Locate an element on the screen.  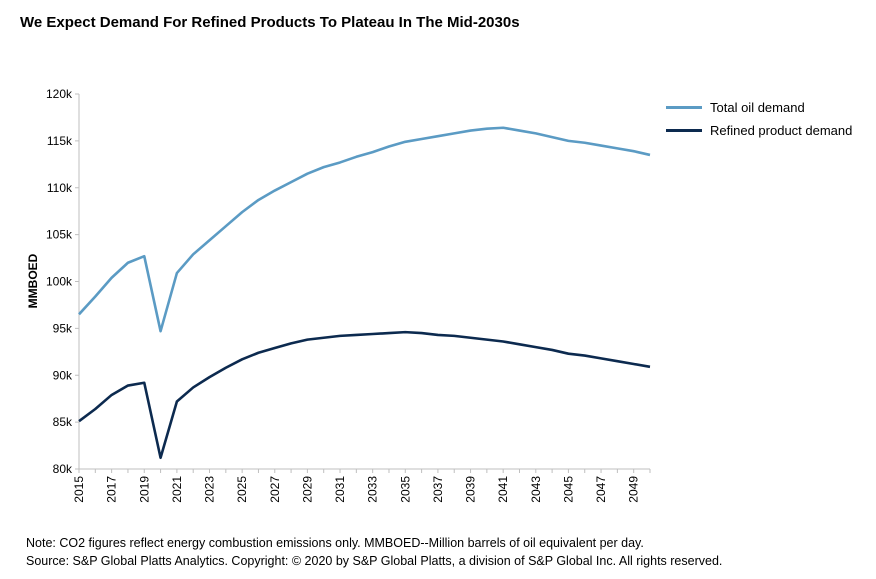
y-axis-label: MMBOED is located at coordinates (33, 280).